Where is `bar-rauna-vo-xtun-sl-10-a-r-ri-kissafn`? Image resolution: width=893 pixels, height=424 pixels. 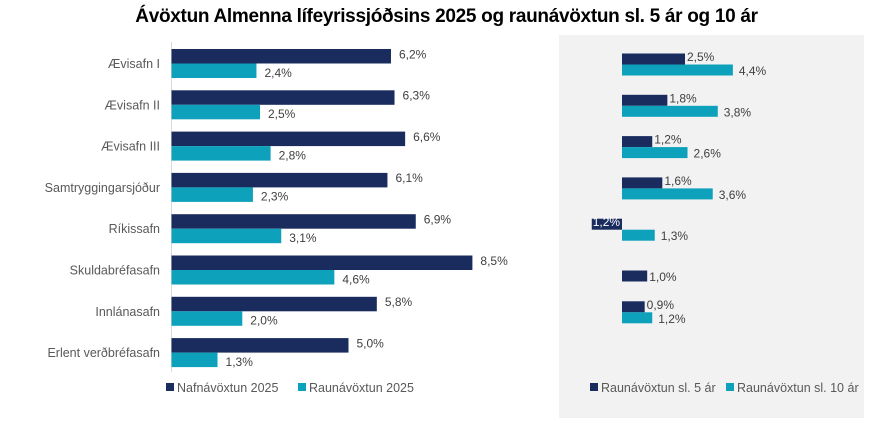
bar-rauna-vo-xtun-sl-10-a-r-ri-kissafn is located at coordinates (638, 235).